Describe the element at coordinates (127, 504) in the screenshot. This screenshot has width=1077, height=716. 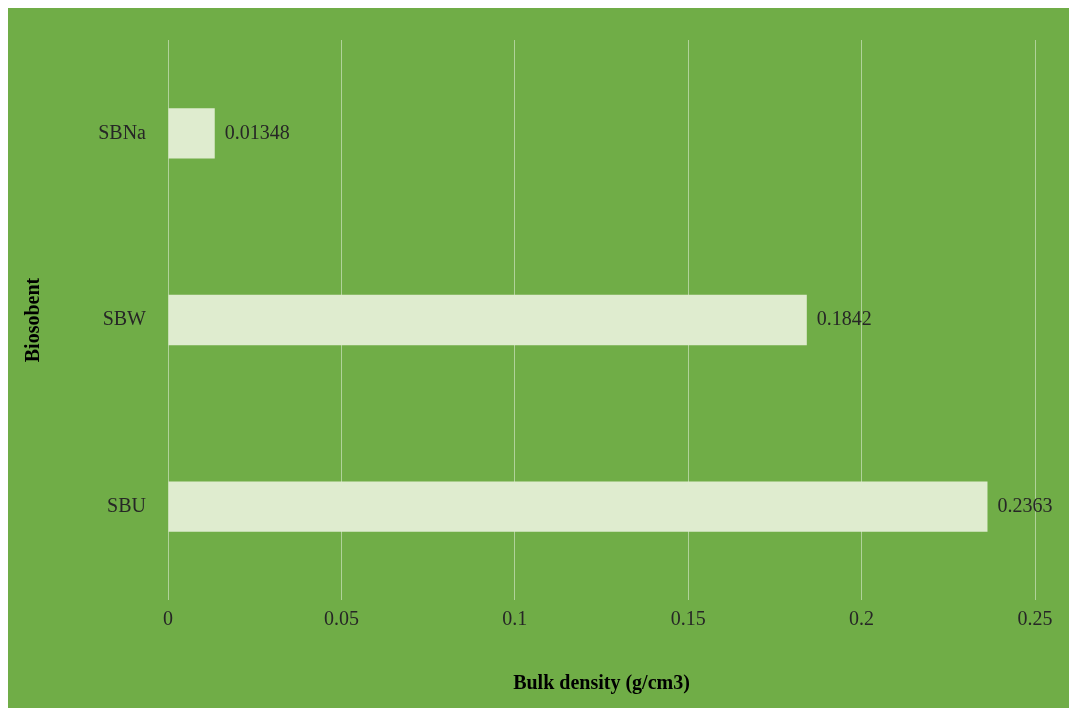
I see `y-tick-label: SBU` at that location.